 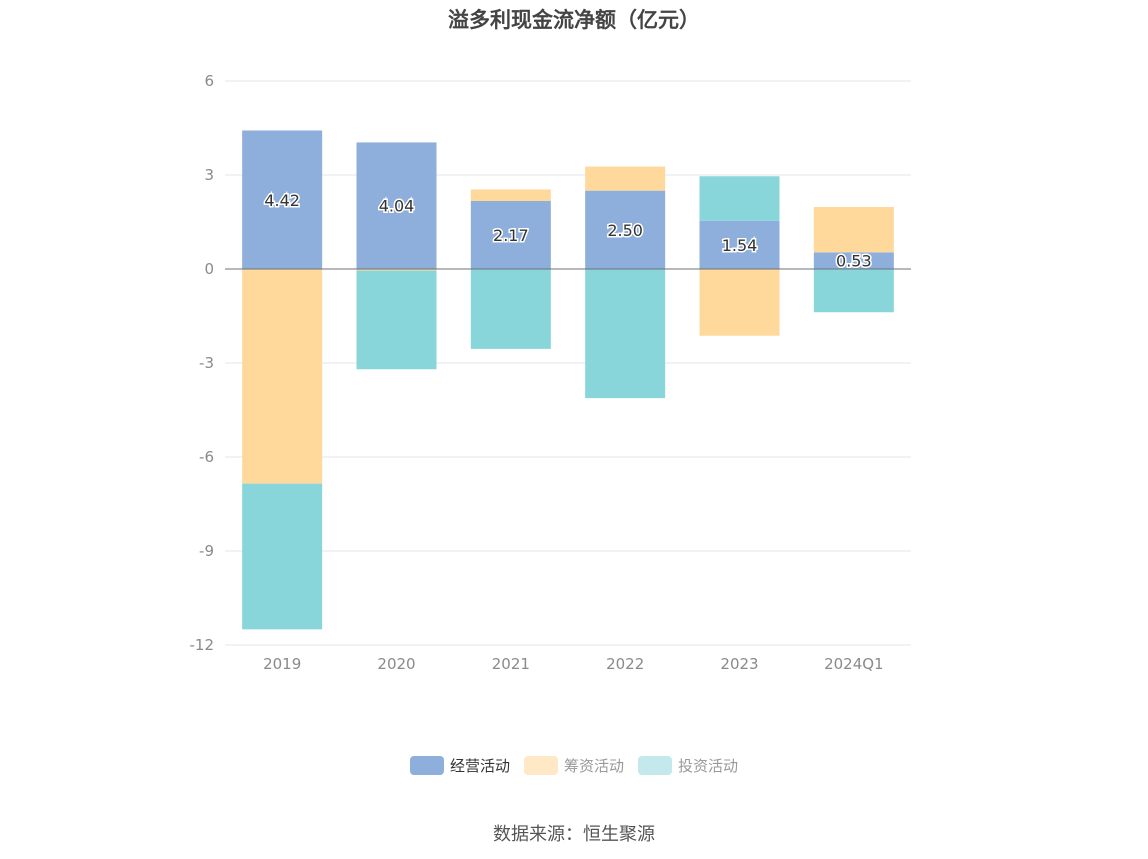 I want to click on x-tick-label: 2022, so click(x=625, y=664).